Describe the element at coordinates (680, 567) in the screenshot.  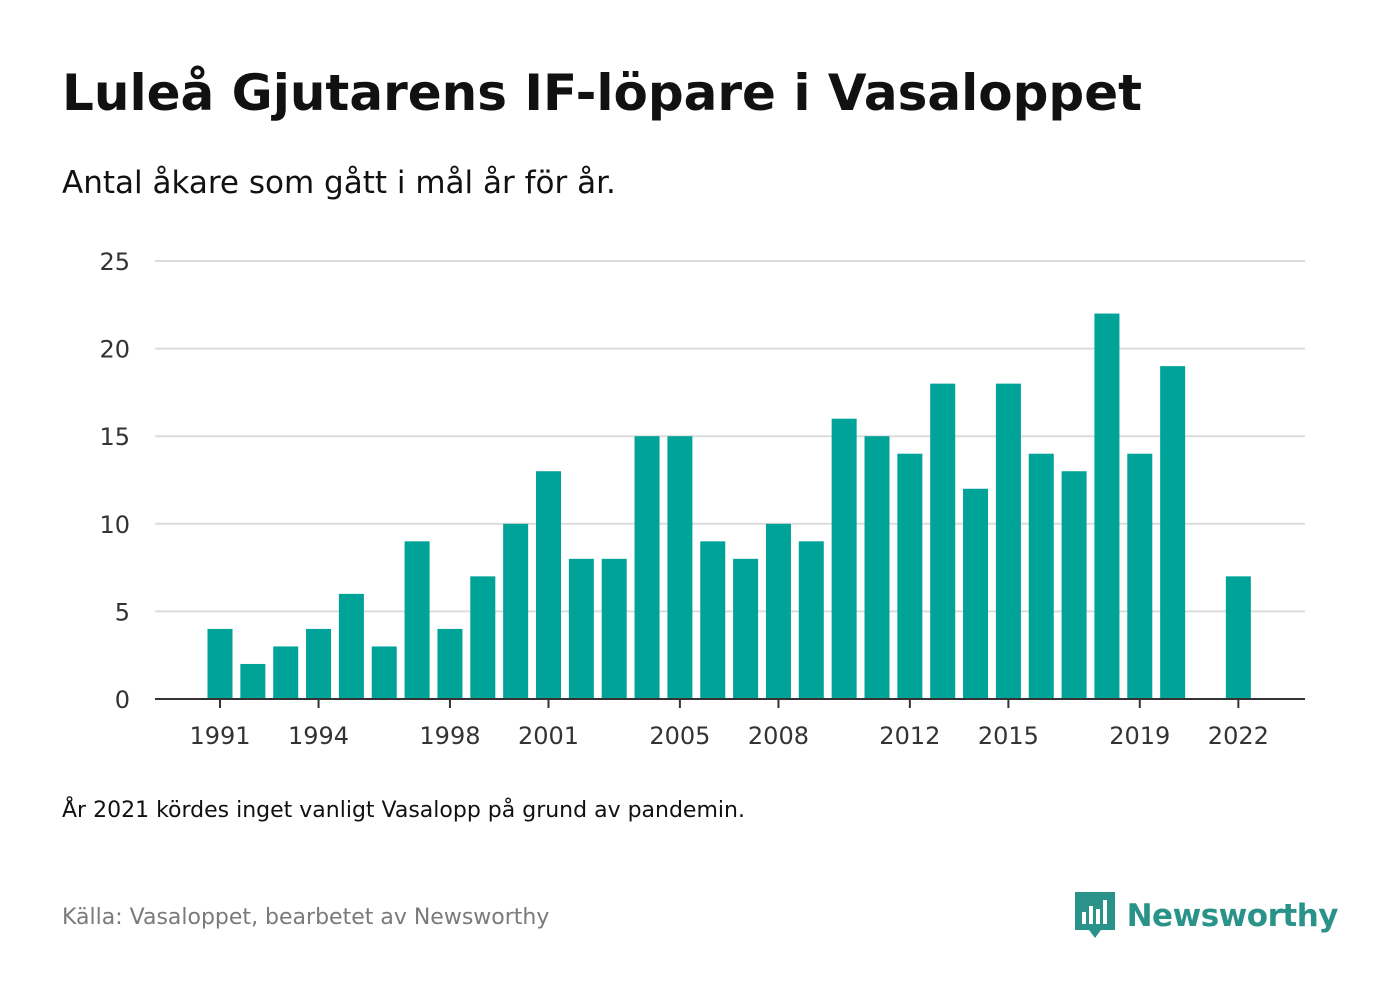
I see `bar-2005` at that location.